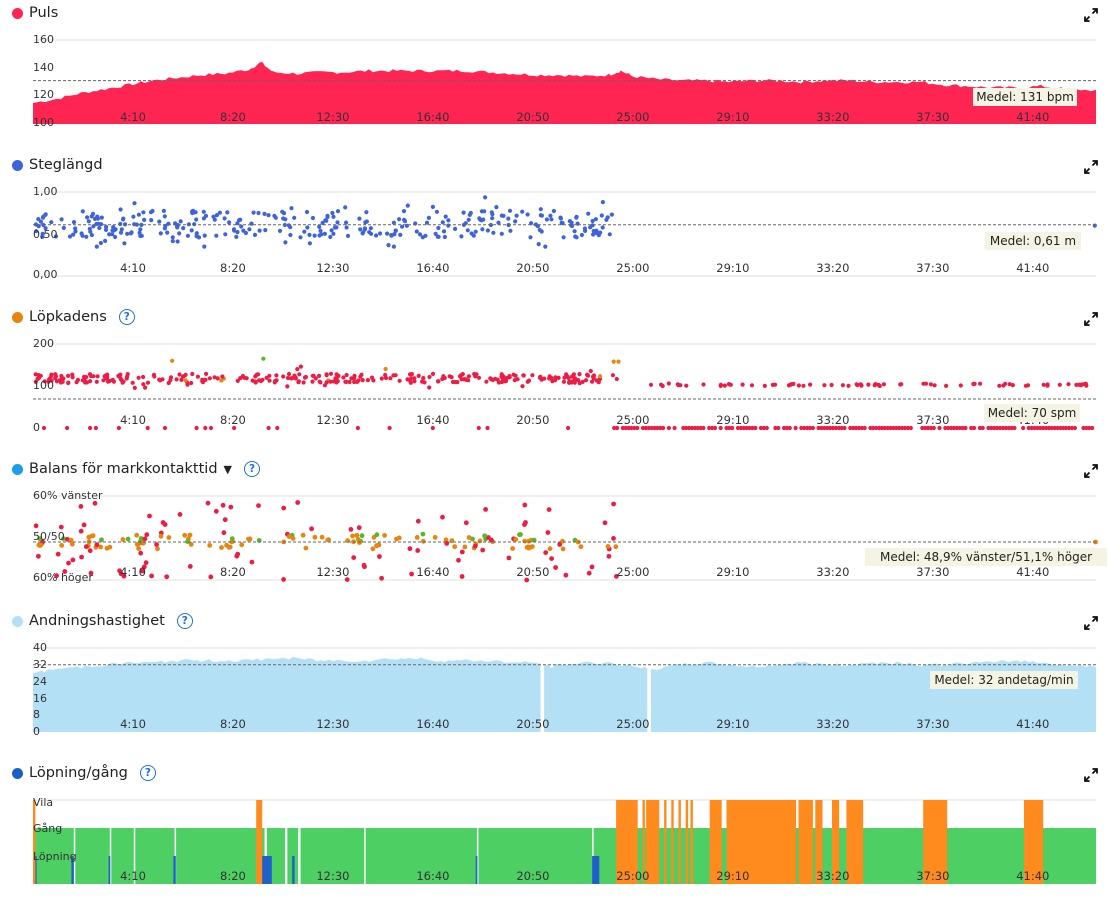  What do you see at coordinates (1033, 241) in the screenshot?
I see `average-badge: Medel: 0,61 m` at bounding box center [1033, 241].